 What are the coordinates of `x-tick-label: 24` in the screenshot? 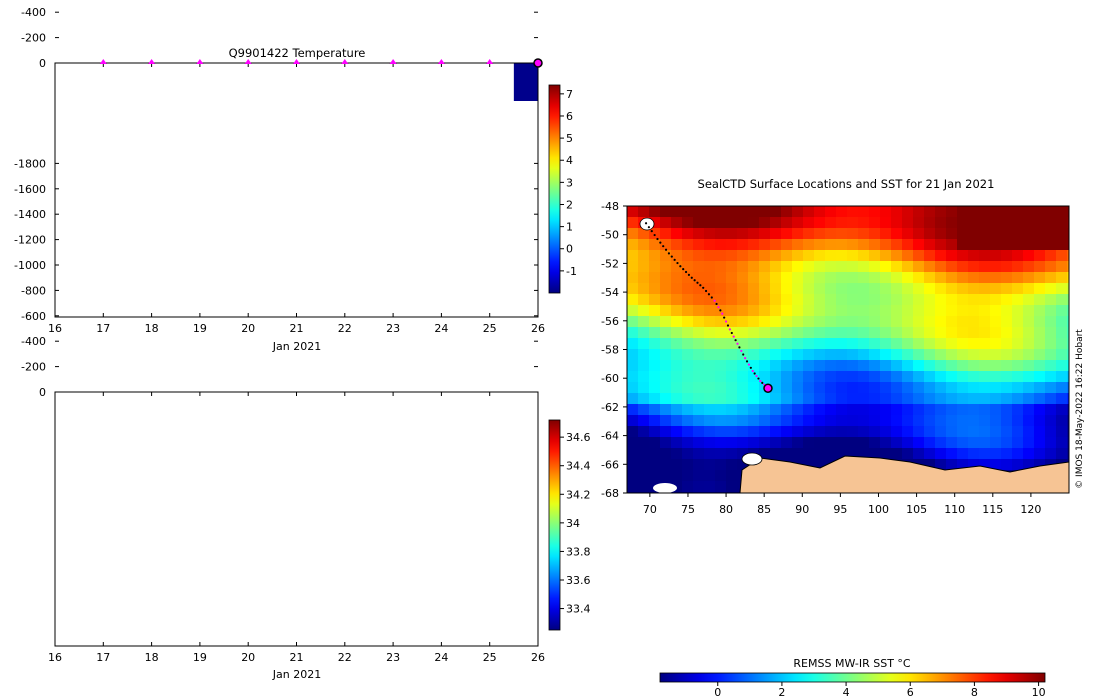 It's located at (441, 328).